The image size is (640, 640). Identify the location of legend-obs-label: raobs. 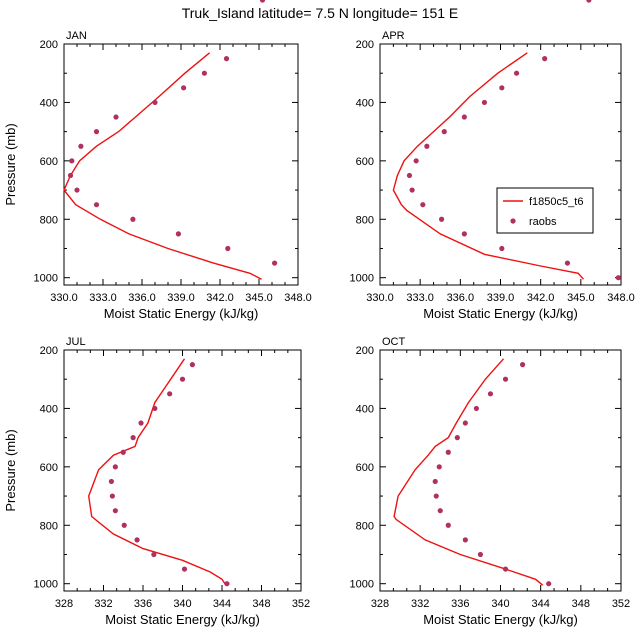
(543, 222).